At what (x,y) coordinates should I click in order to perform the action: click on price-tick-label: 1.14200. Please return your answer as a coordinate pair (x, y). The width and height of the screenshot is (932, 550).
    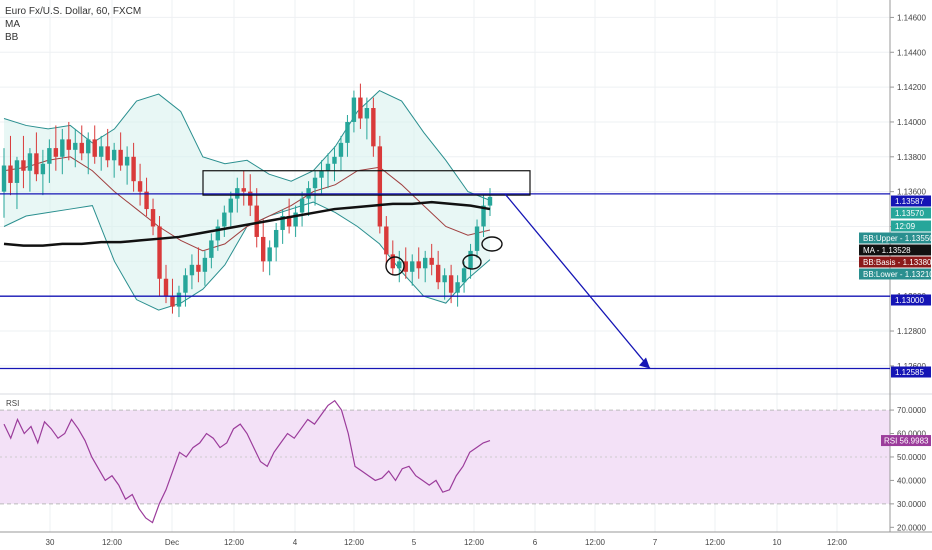
    Looking at the image, I should click on (911, 87).